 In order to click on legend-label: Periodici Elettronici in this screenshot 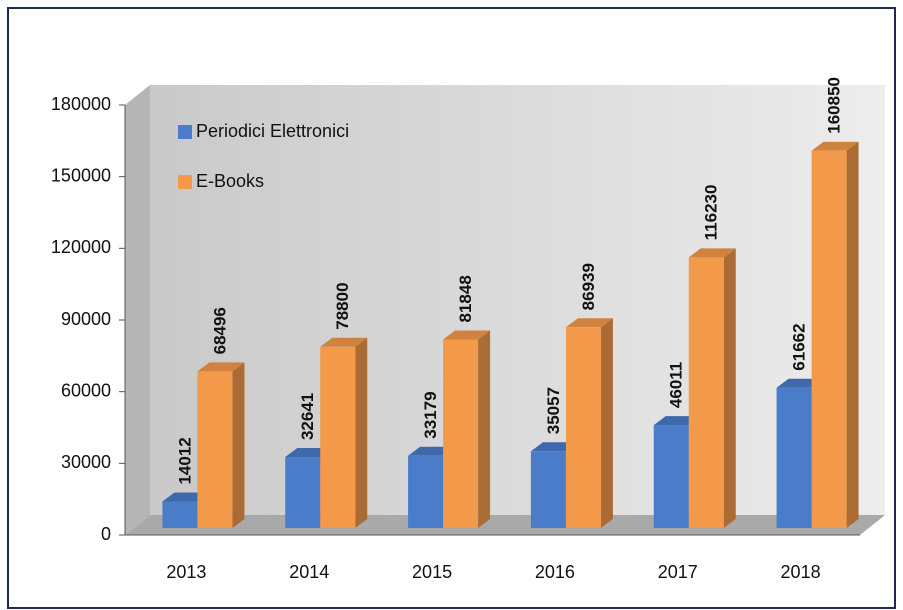, I will do `click(272, 131)`.